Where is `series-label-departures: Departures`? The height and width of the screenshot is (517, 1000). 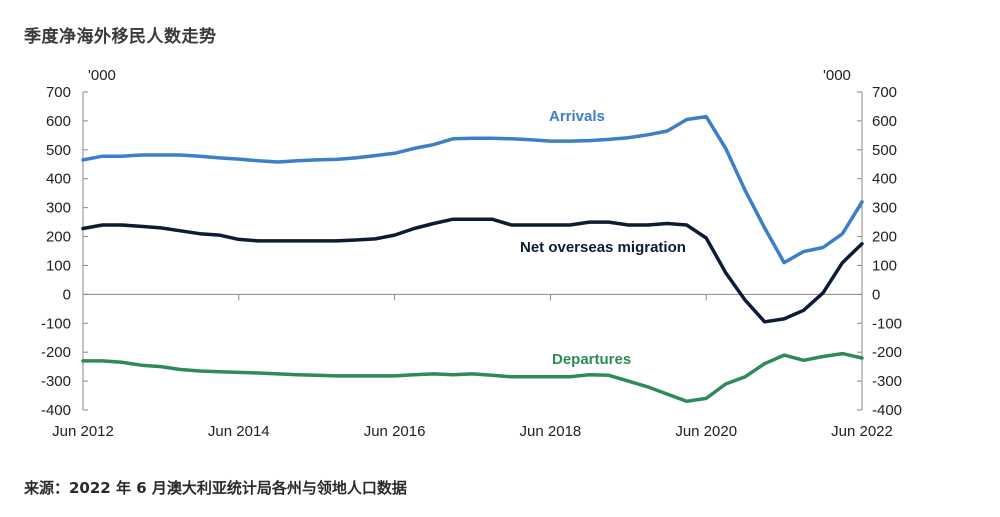
series-label-departures: Departures is located at coordinates (591, 359).